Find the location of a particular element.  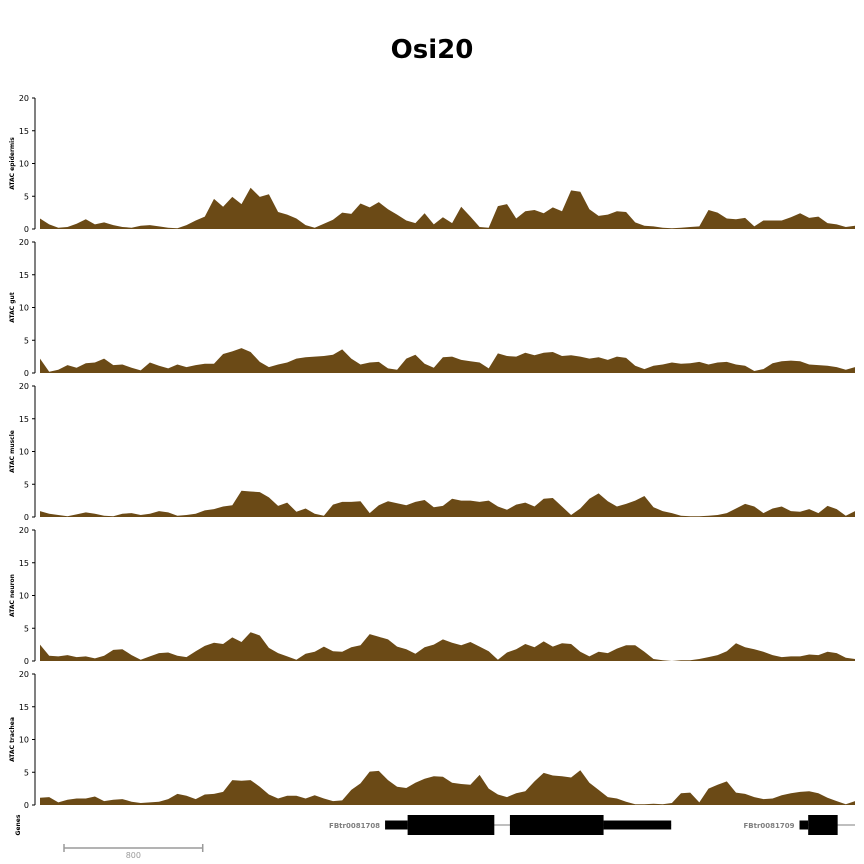

gene-0: FBtr0081708 is located at coordinates (500, 825).